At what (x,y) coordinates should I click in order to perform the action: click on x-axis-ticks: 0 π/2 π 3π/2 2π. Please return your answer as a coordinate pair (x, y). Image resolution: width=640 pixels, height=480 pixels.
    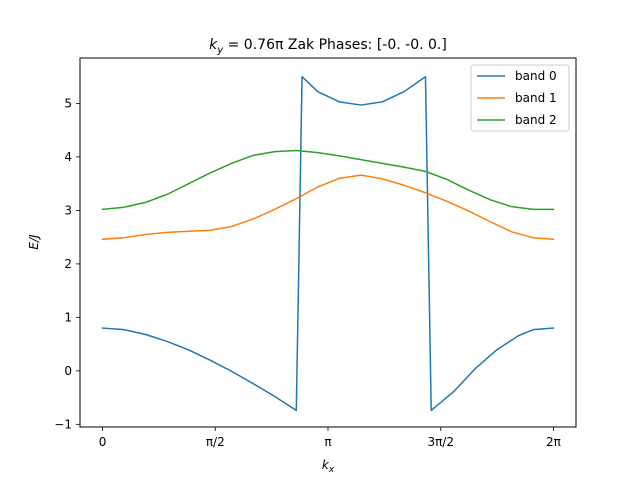
    Looking at the image, I should click on (330, 438).